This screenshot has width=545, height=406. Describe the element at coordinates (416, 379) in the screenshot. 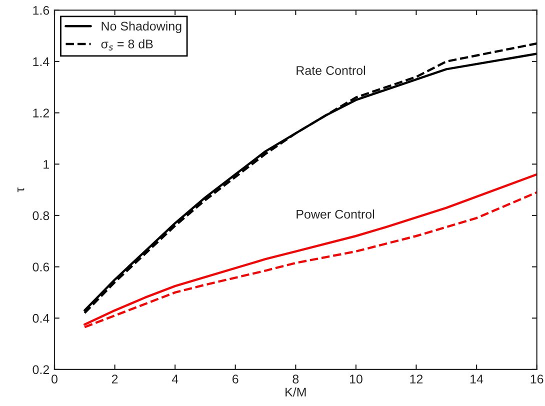

I see `x-tick-label: 12` at that location.